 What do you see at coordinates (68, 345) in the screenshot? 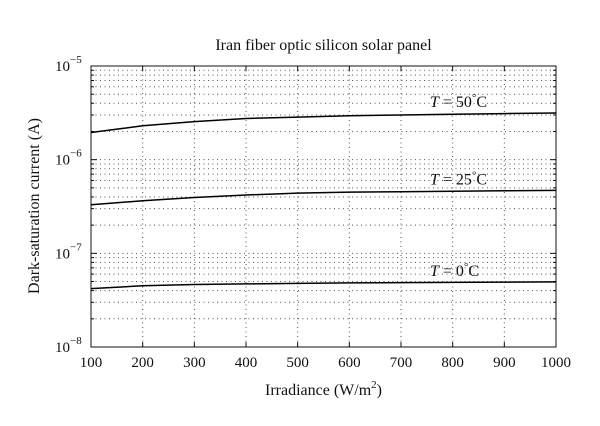
I see `y-tick-label: 10⁻⁸` at bounding box center [68, 345].